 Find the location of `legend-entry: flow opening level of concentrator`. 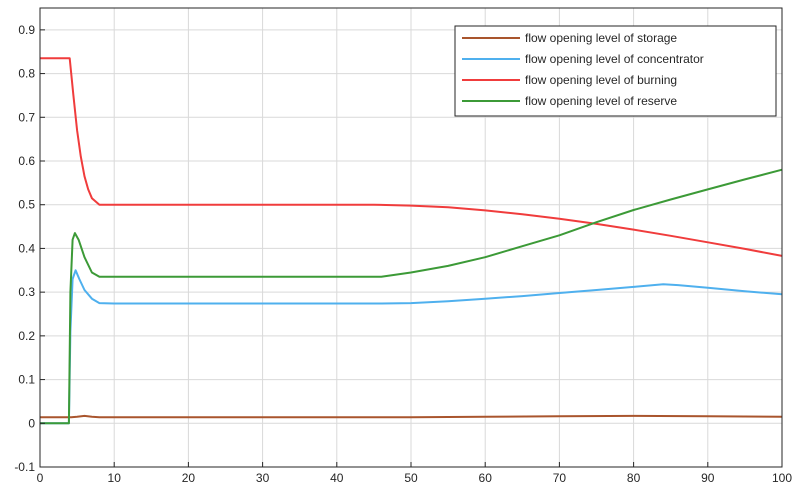

legend-entry: flow opening level of concentrator is located at coordinates (583, 59).